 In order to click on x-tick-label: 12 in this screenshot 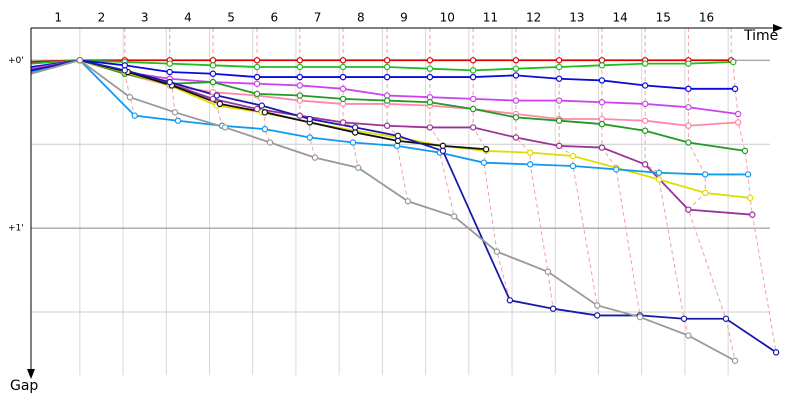, I will do `click(533, 18)`.